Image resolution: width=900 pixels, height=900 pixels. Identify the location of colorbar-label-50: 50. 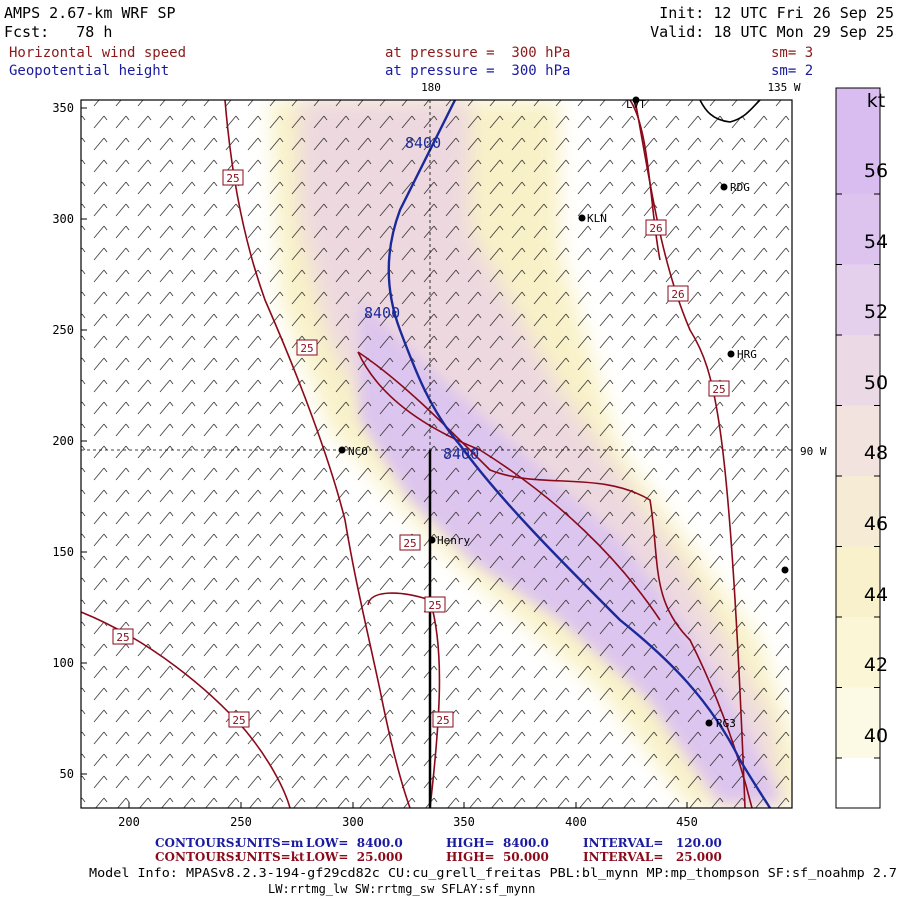
(876, 383).